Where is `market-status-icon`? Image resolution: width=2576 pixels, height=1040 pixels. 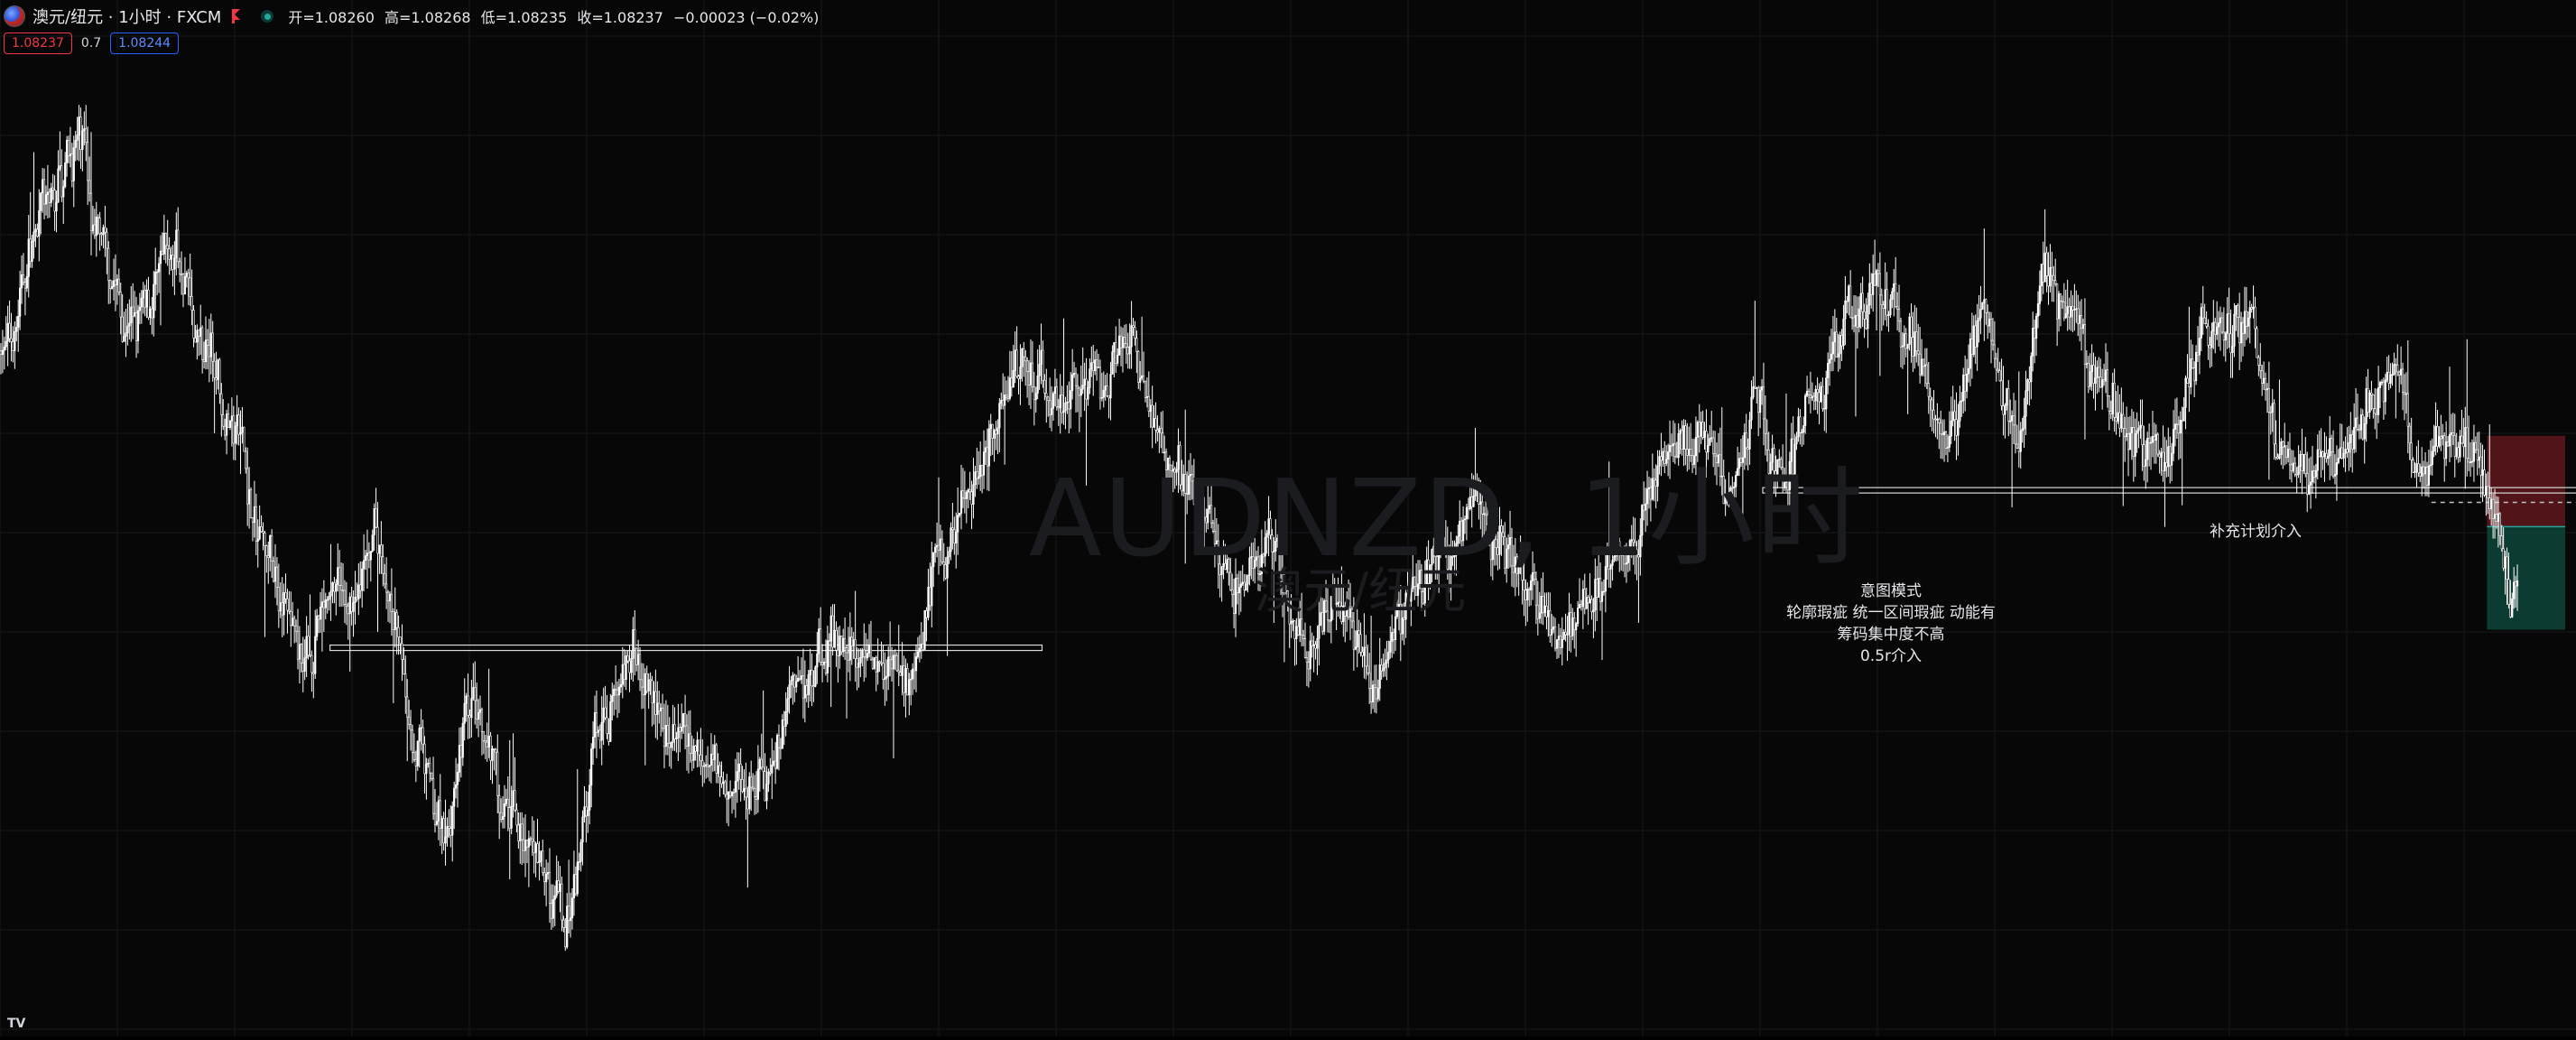 market-status-icon is located at coordinates (267, 17).